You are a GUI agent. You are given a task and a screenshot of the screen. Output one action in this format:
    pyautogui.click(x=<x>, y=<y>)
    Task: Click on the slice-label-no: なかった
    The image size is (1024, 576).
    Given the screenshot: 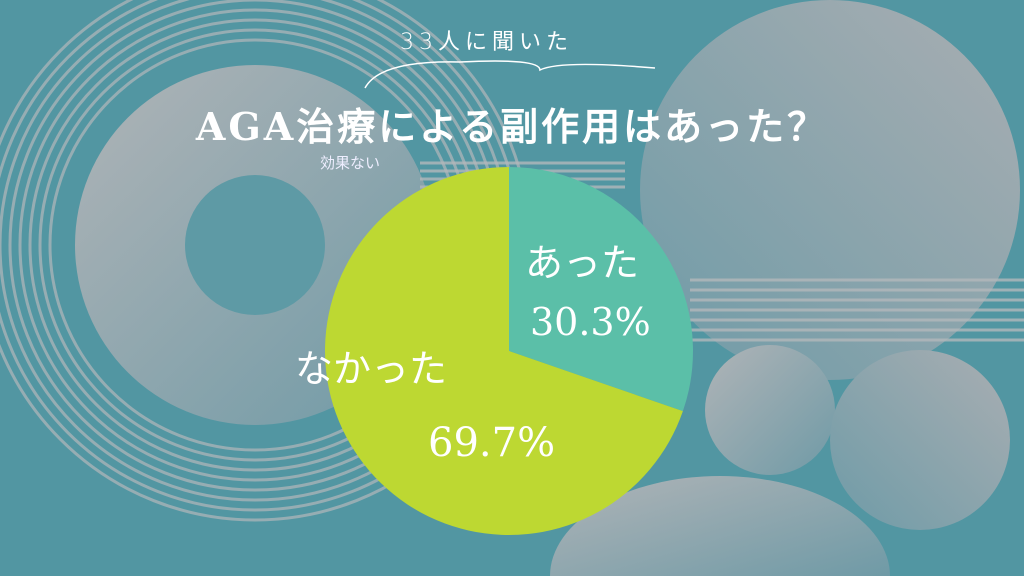 What is the action you would take?
    pyautogui.click(x=371, y=369)
    